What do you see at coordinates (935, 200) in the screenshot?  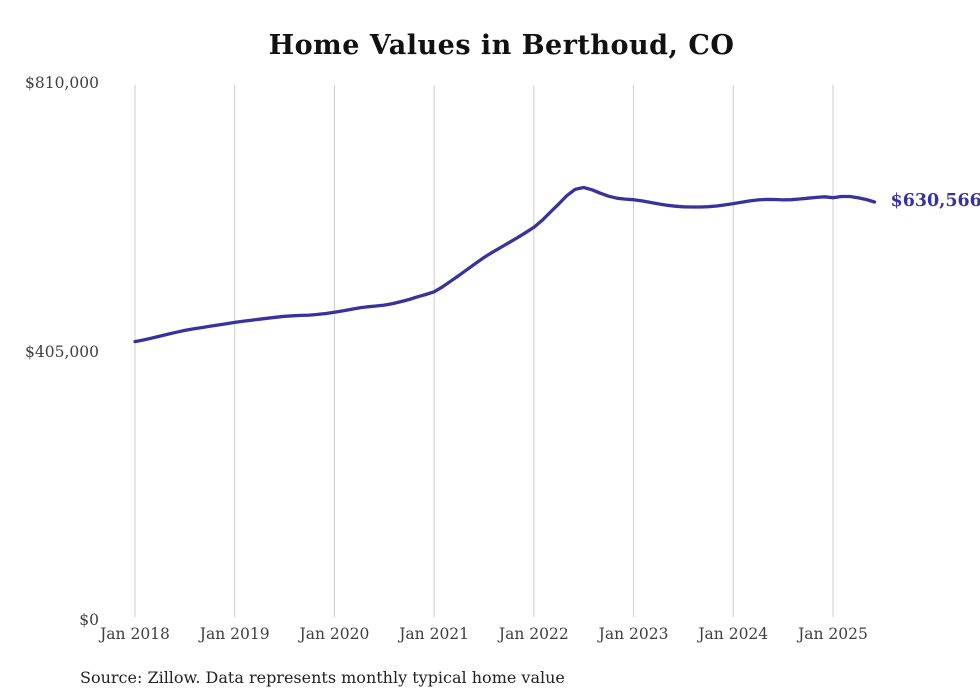 I see `last-value-label: $630,566` at bounding box center [935, 200].